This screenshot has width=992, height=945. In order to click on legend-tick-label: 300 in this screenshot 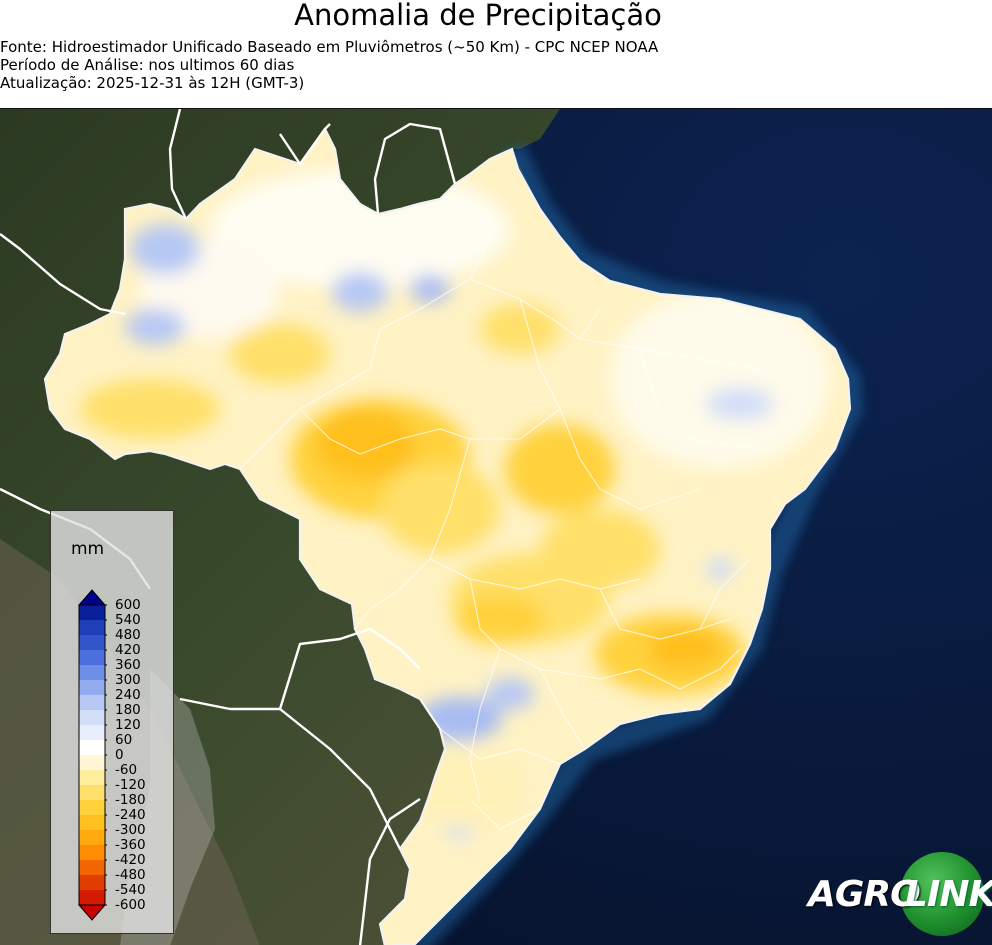, I will do `click(128, 680)`.